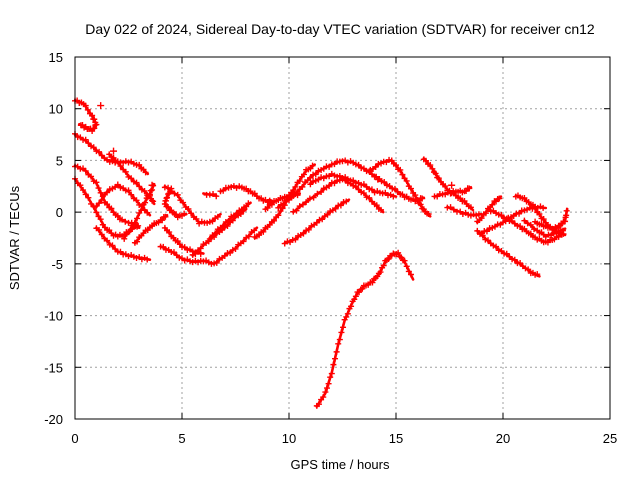 Image resolution: width=640 pixels, height=480 pixels. I want to click on series-arc30, so click(488, 210).